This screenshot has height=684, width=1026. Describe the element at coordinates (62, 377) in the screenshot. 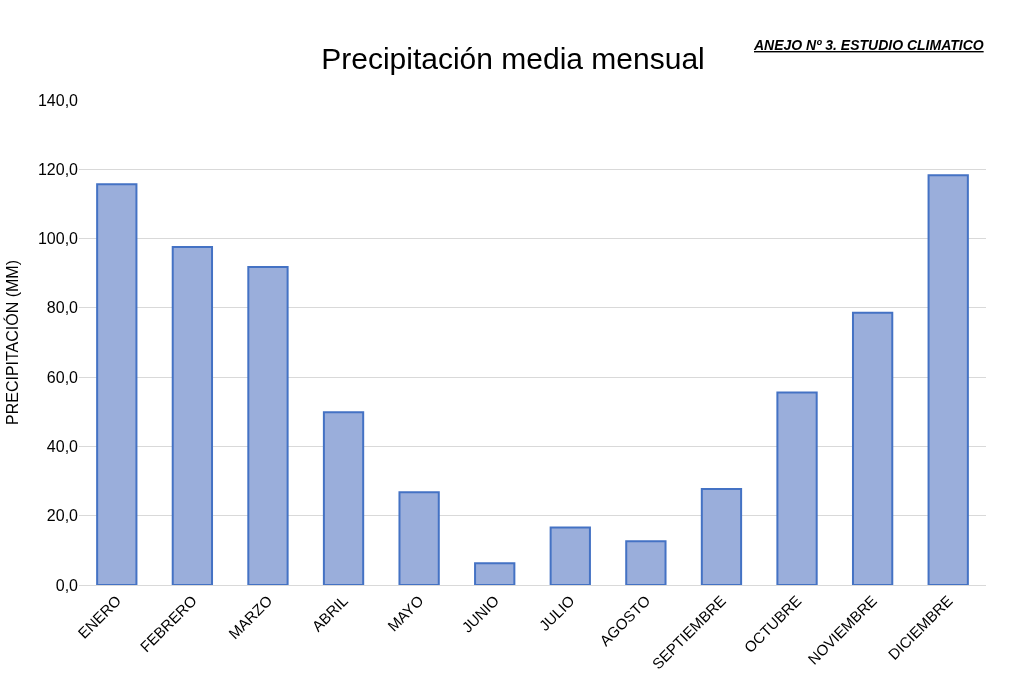

I see `y-tick-label: 60,0` at that location.